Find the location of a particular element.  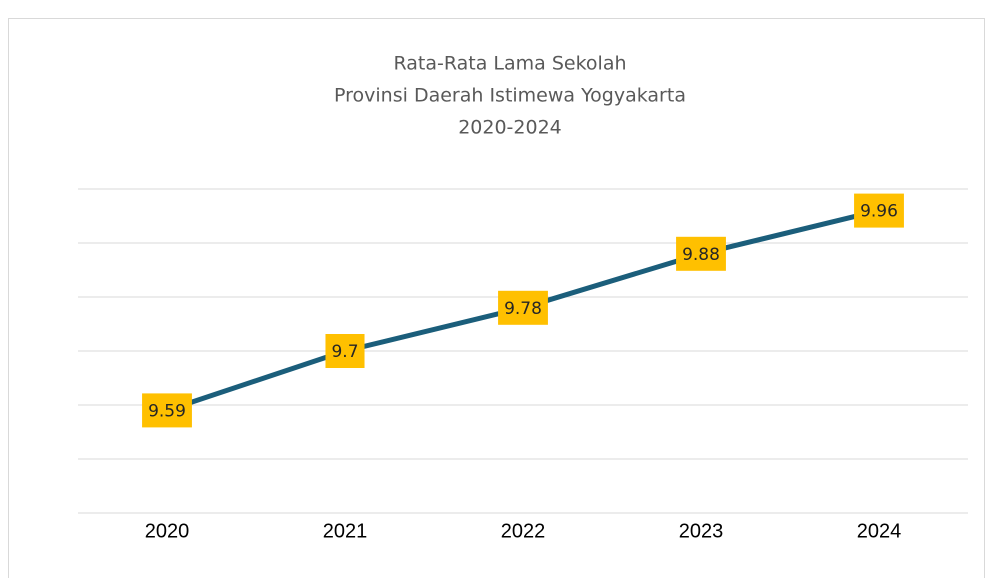

value-label: 9.88 is located at coordinates (701, 255).